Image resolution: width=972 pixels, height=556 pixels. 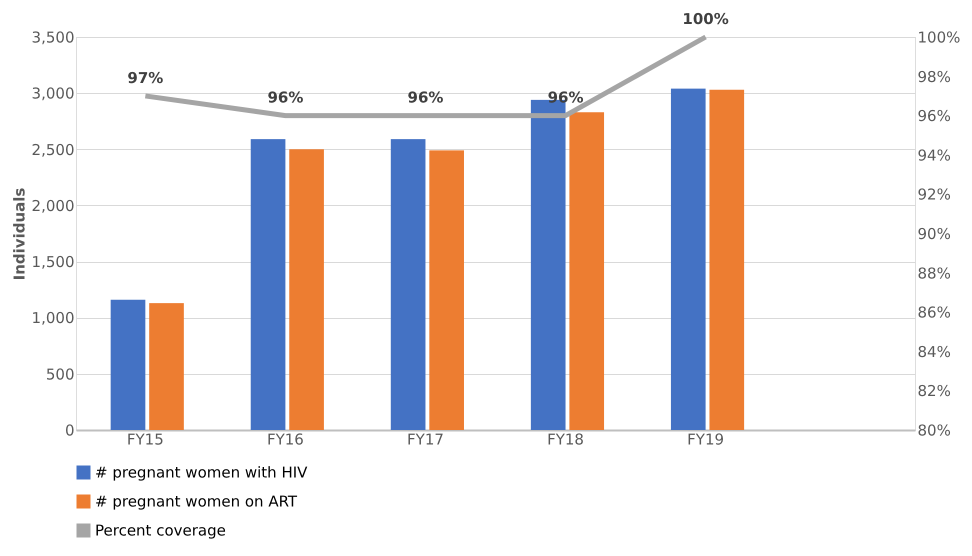 What do you see at coordinates (934, 431) in the screenshot?
I see `y2-tick-label: 80%` at bounding box center [934, 431].